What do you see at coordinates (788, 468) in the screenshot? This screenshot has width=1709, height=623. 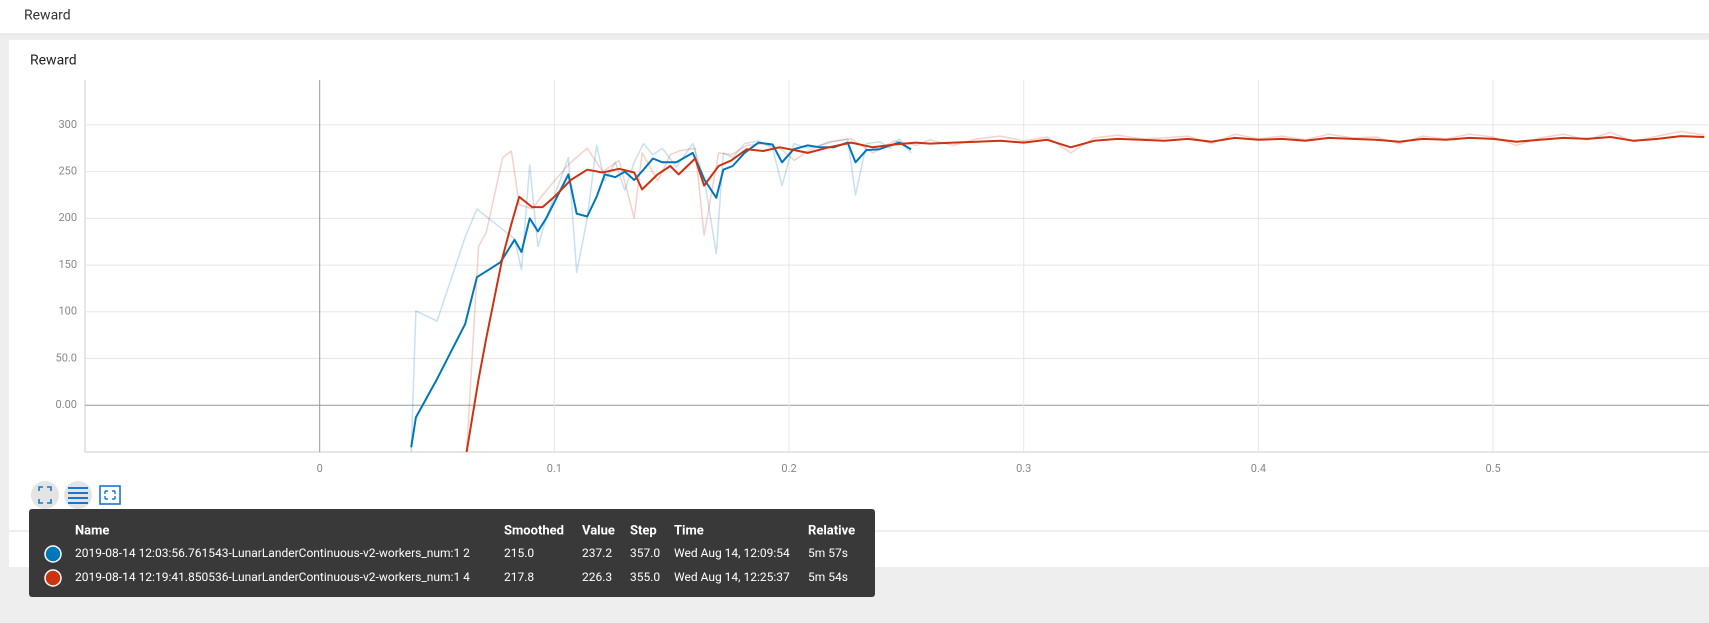 I see `x-tick-label: 0.2` at bounding box center [788, 468].